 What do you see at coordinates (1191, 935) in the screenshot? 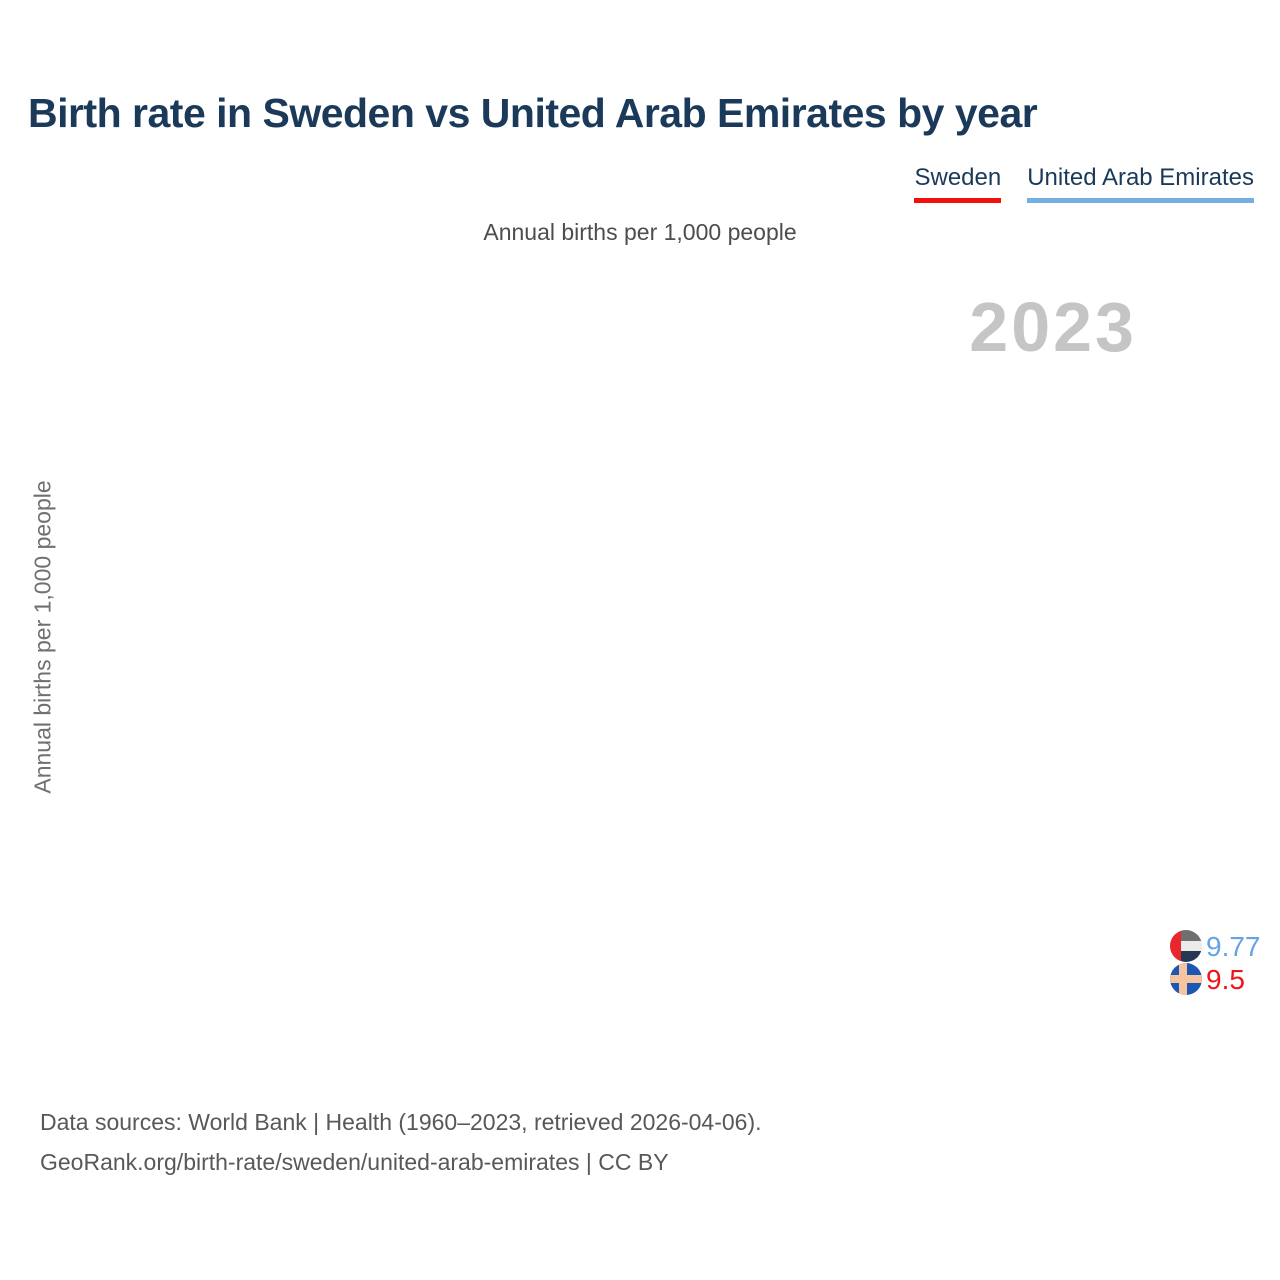
I see `uae-flag-green-stripe` at bounding box center [1191, 935].